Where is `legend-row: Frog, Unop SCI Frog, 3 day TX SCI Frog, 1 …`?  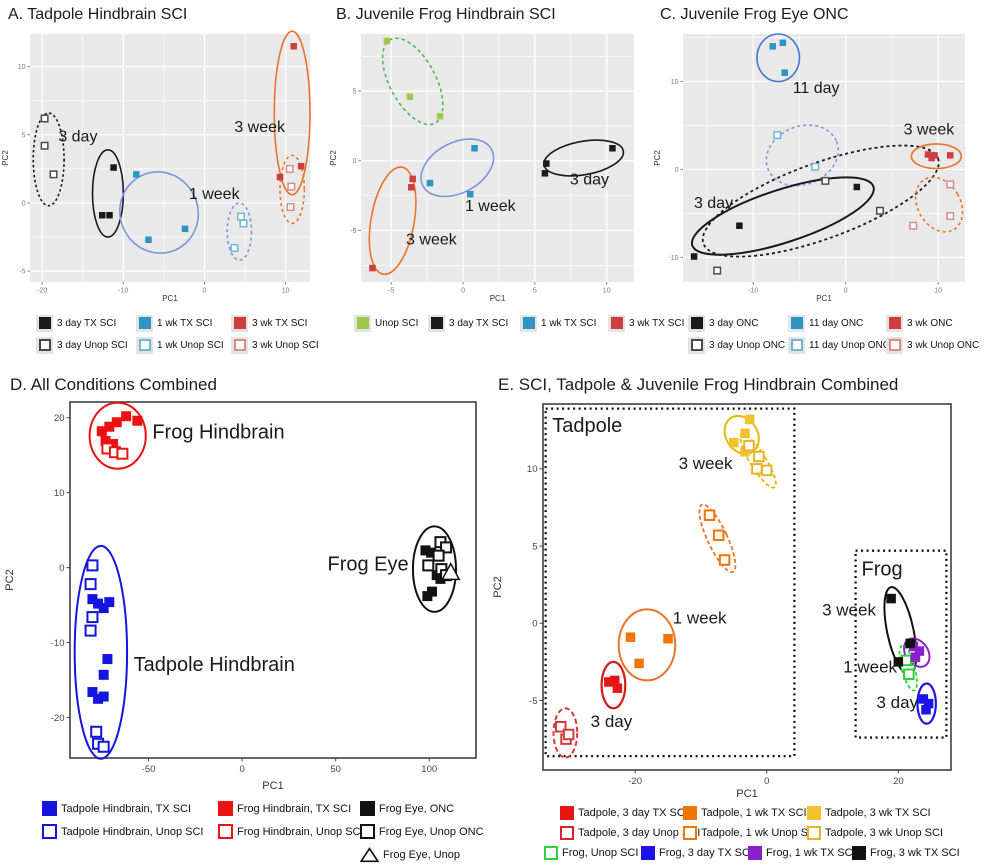
legend-row: Frog, Unop SCI Frog, 3 day TX SCI Frog, 1 … is located at coordinates (737, 853).